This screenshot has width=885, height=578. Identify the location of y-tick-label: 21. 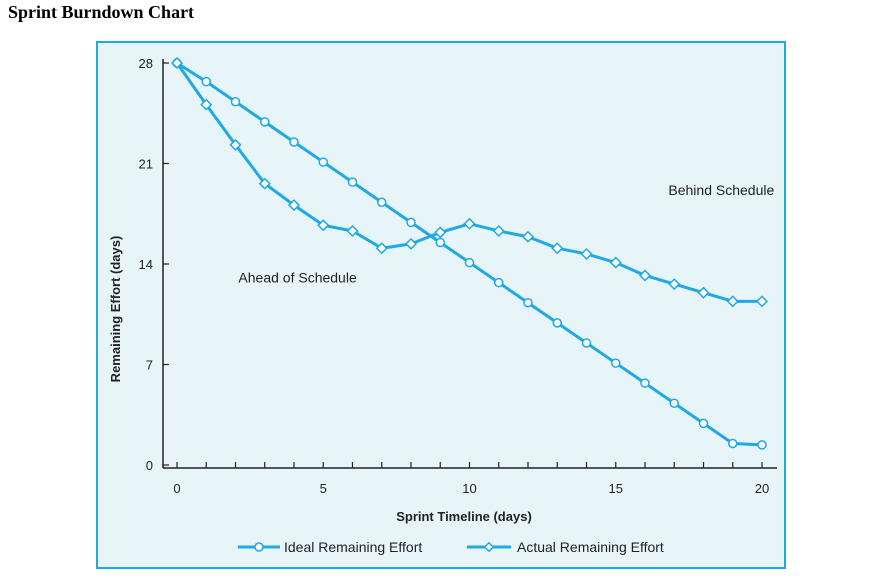
(146, 164).